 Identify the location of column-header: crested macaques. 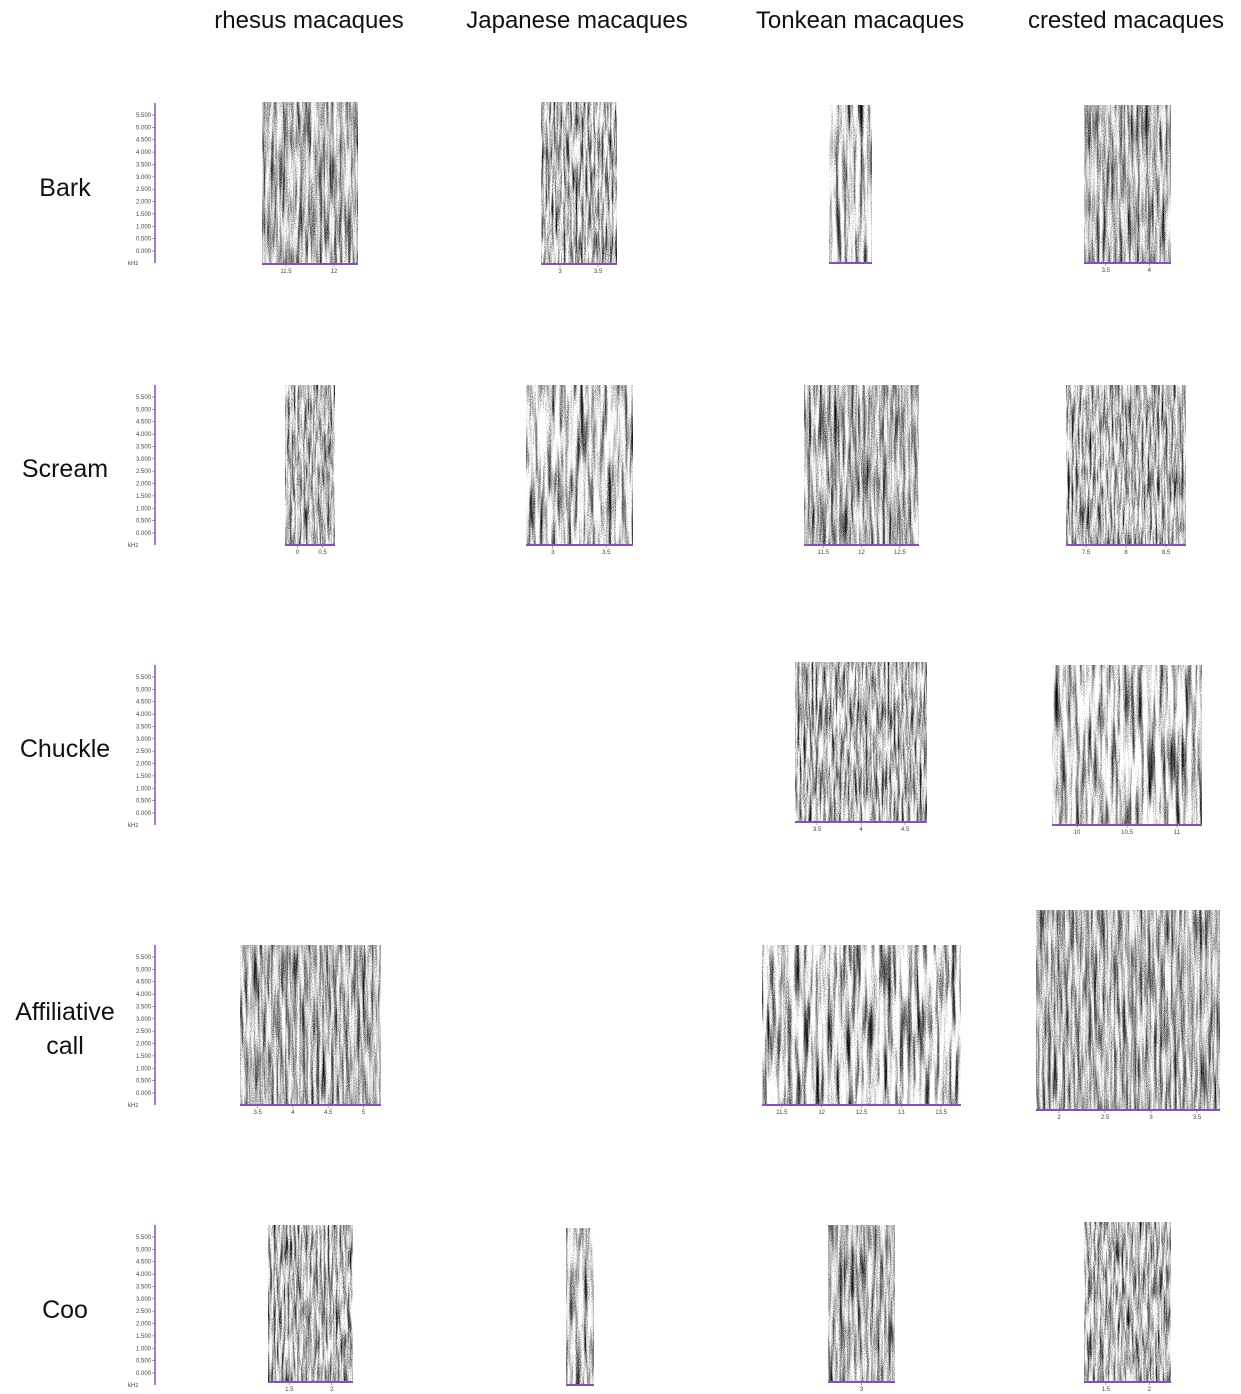
(1126, 20).